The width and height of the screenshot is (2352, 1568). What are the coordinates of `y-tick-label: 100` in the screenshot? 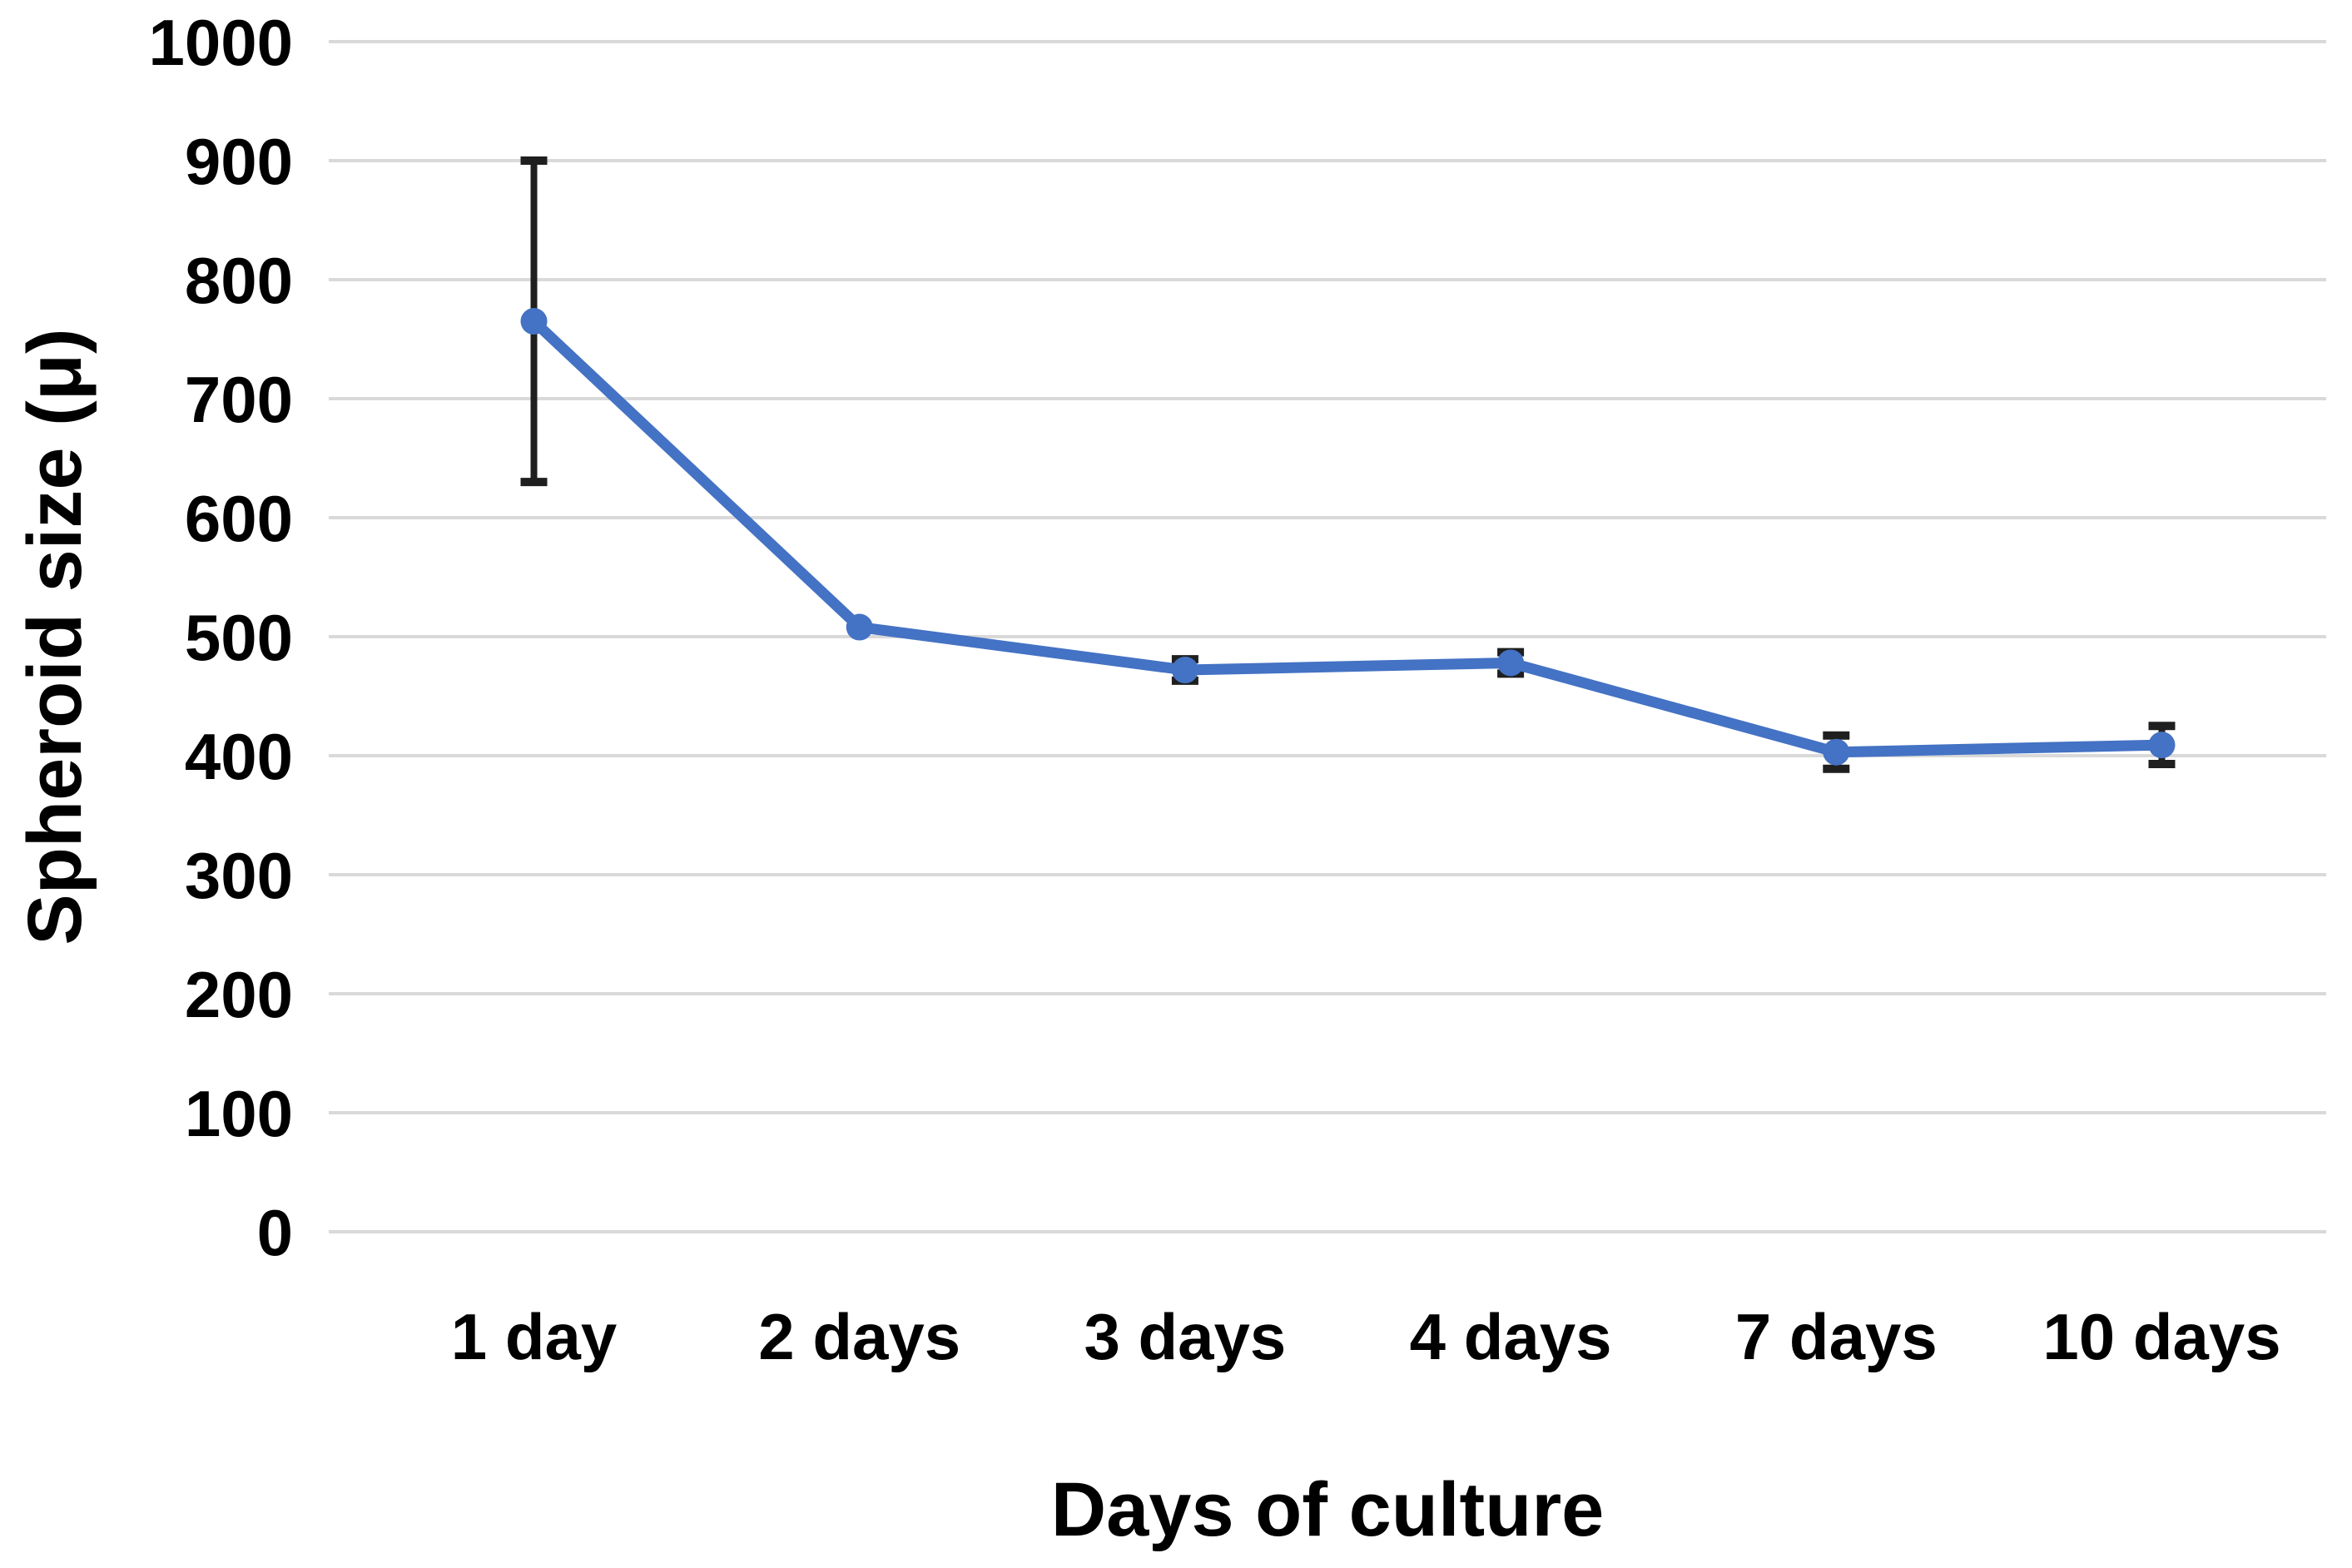 It's located at (239, 1113).